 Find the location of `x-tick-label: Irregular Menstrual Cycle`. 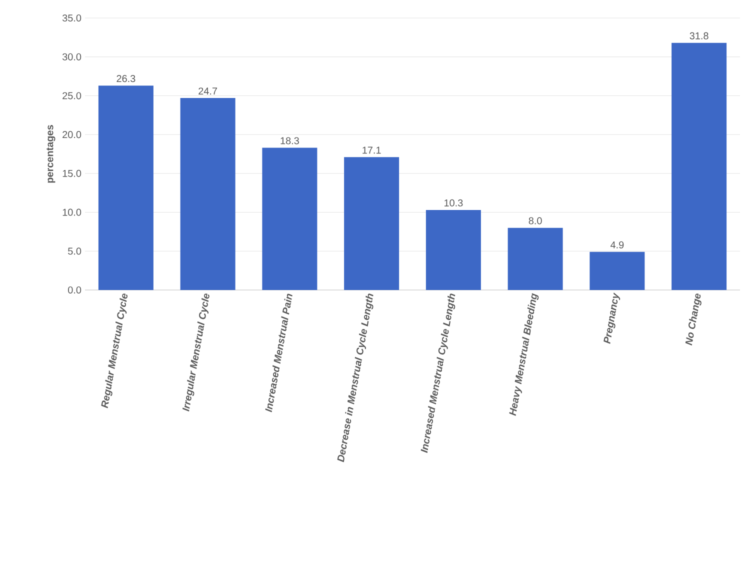

x-tick-label: Irregular Menstrual Cycle is located at coordinates (196, 353).